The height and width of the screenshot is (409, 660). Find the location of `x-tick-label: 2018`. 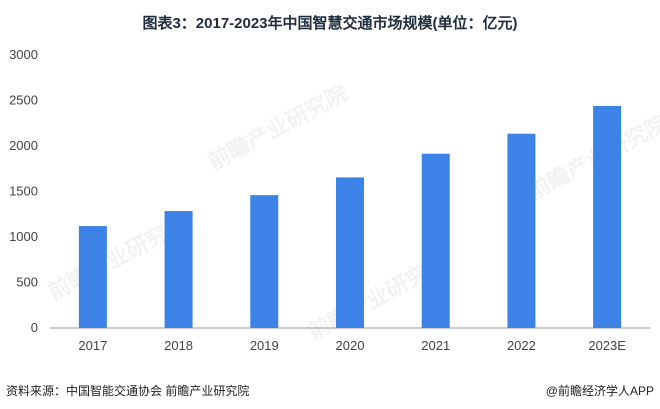

x-tick-label: 2018 is located at coordinates (178, 345).